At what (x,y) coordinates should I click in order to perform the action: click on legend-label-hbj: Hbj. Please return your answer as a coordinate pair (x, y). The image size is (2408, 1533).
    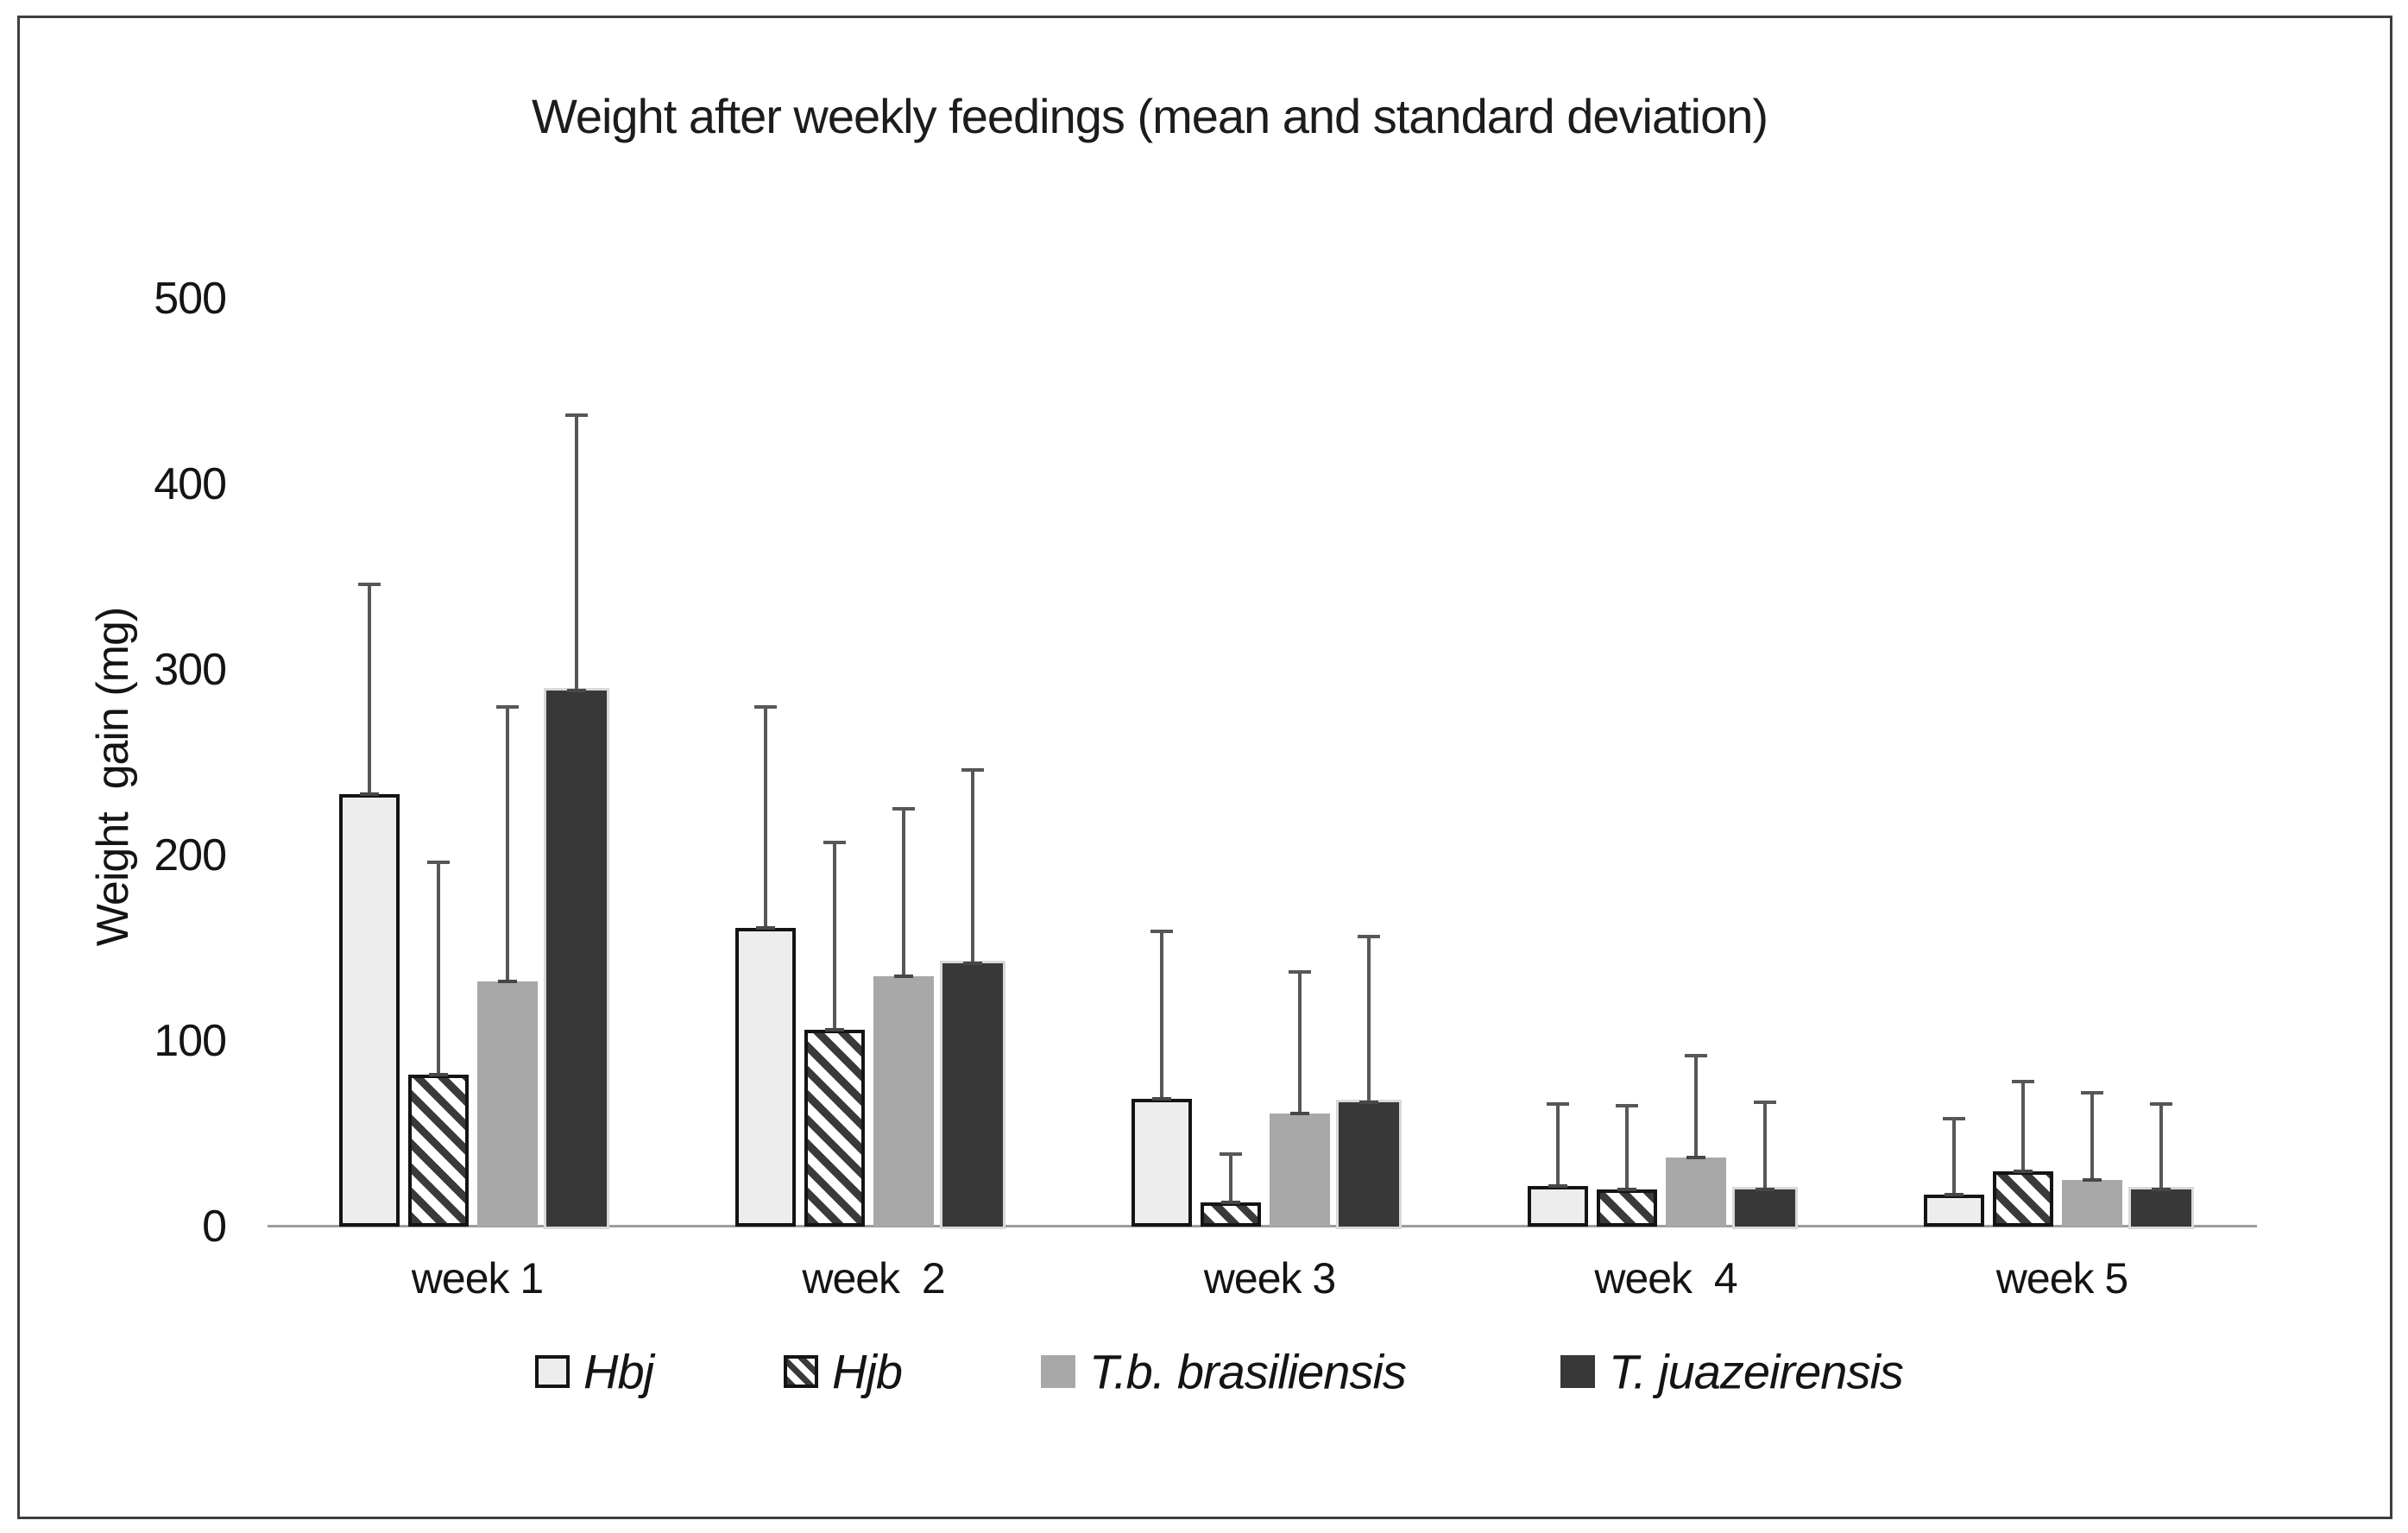
    Looking at the image, I should click on (618, 1371).